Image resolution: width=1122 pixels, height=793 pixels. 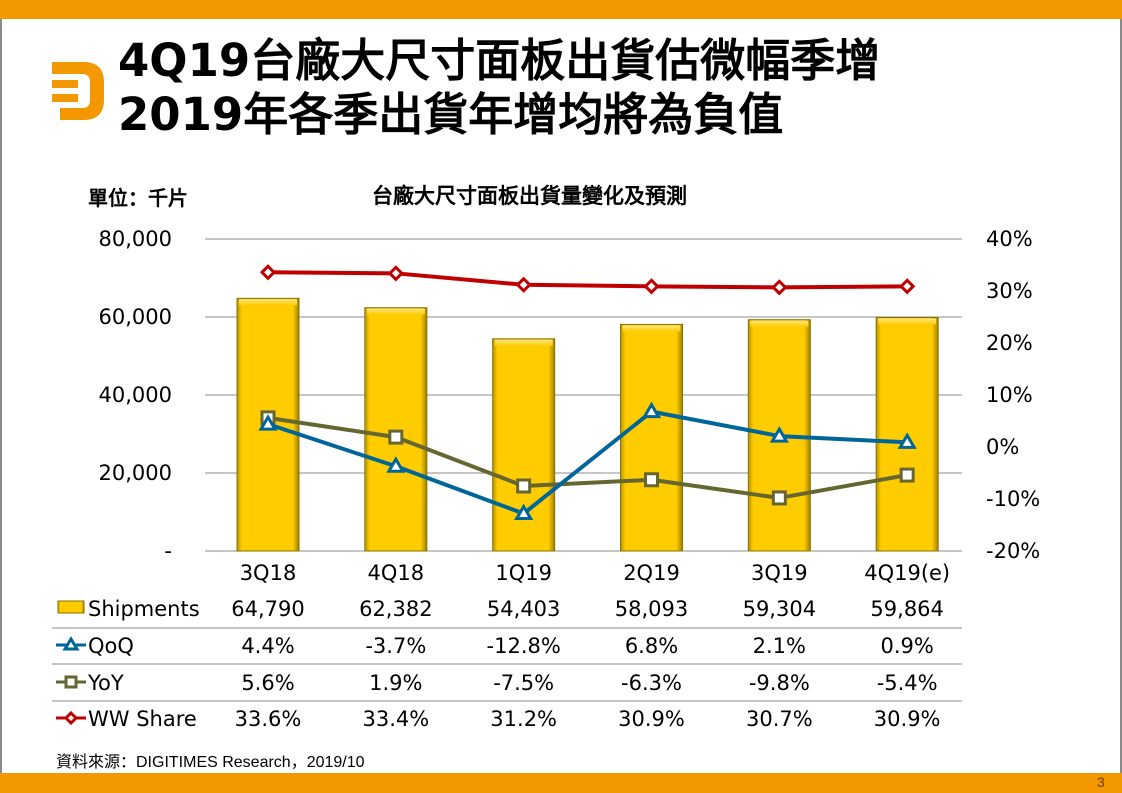 What do you see at coordinates (1, 396) in the screenshot?
I see `left-border` at bounding box center [1, 396].